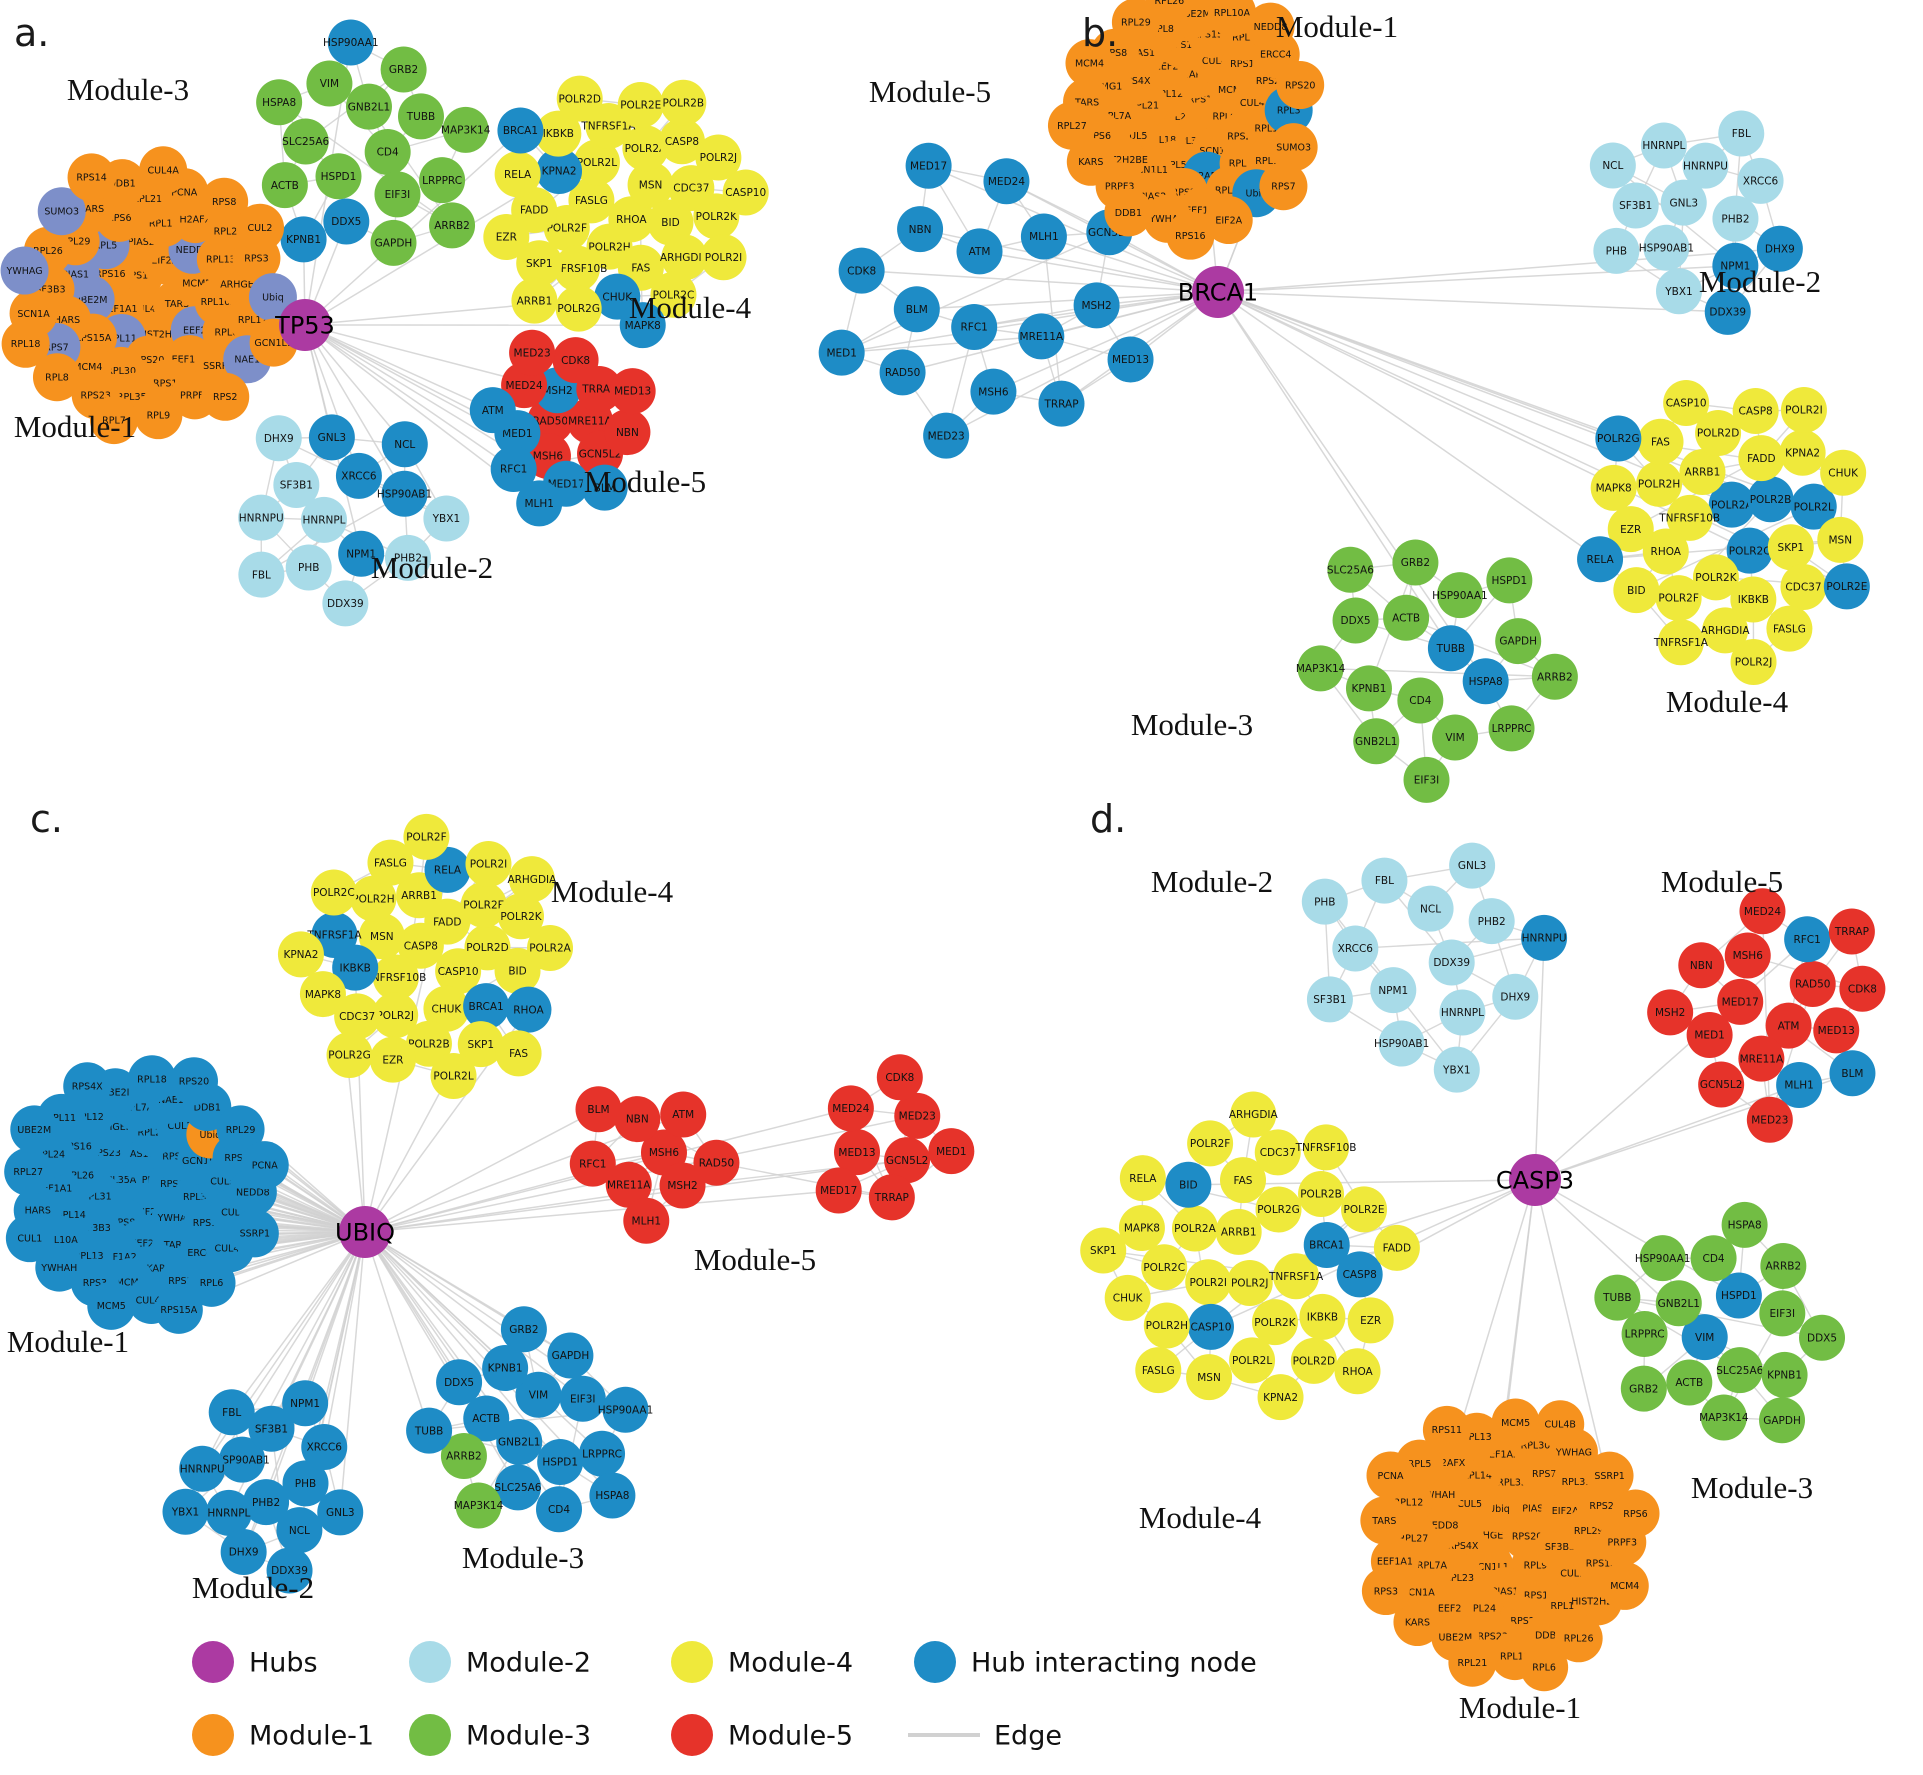 Image resolution: width=1923 pixels, height=1775 pixels. Describe the element at coordinates (225, 396) in the screenshot. I see `node-rps2: RPS2` at that location.